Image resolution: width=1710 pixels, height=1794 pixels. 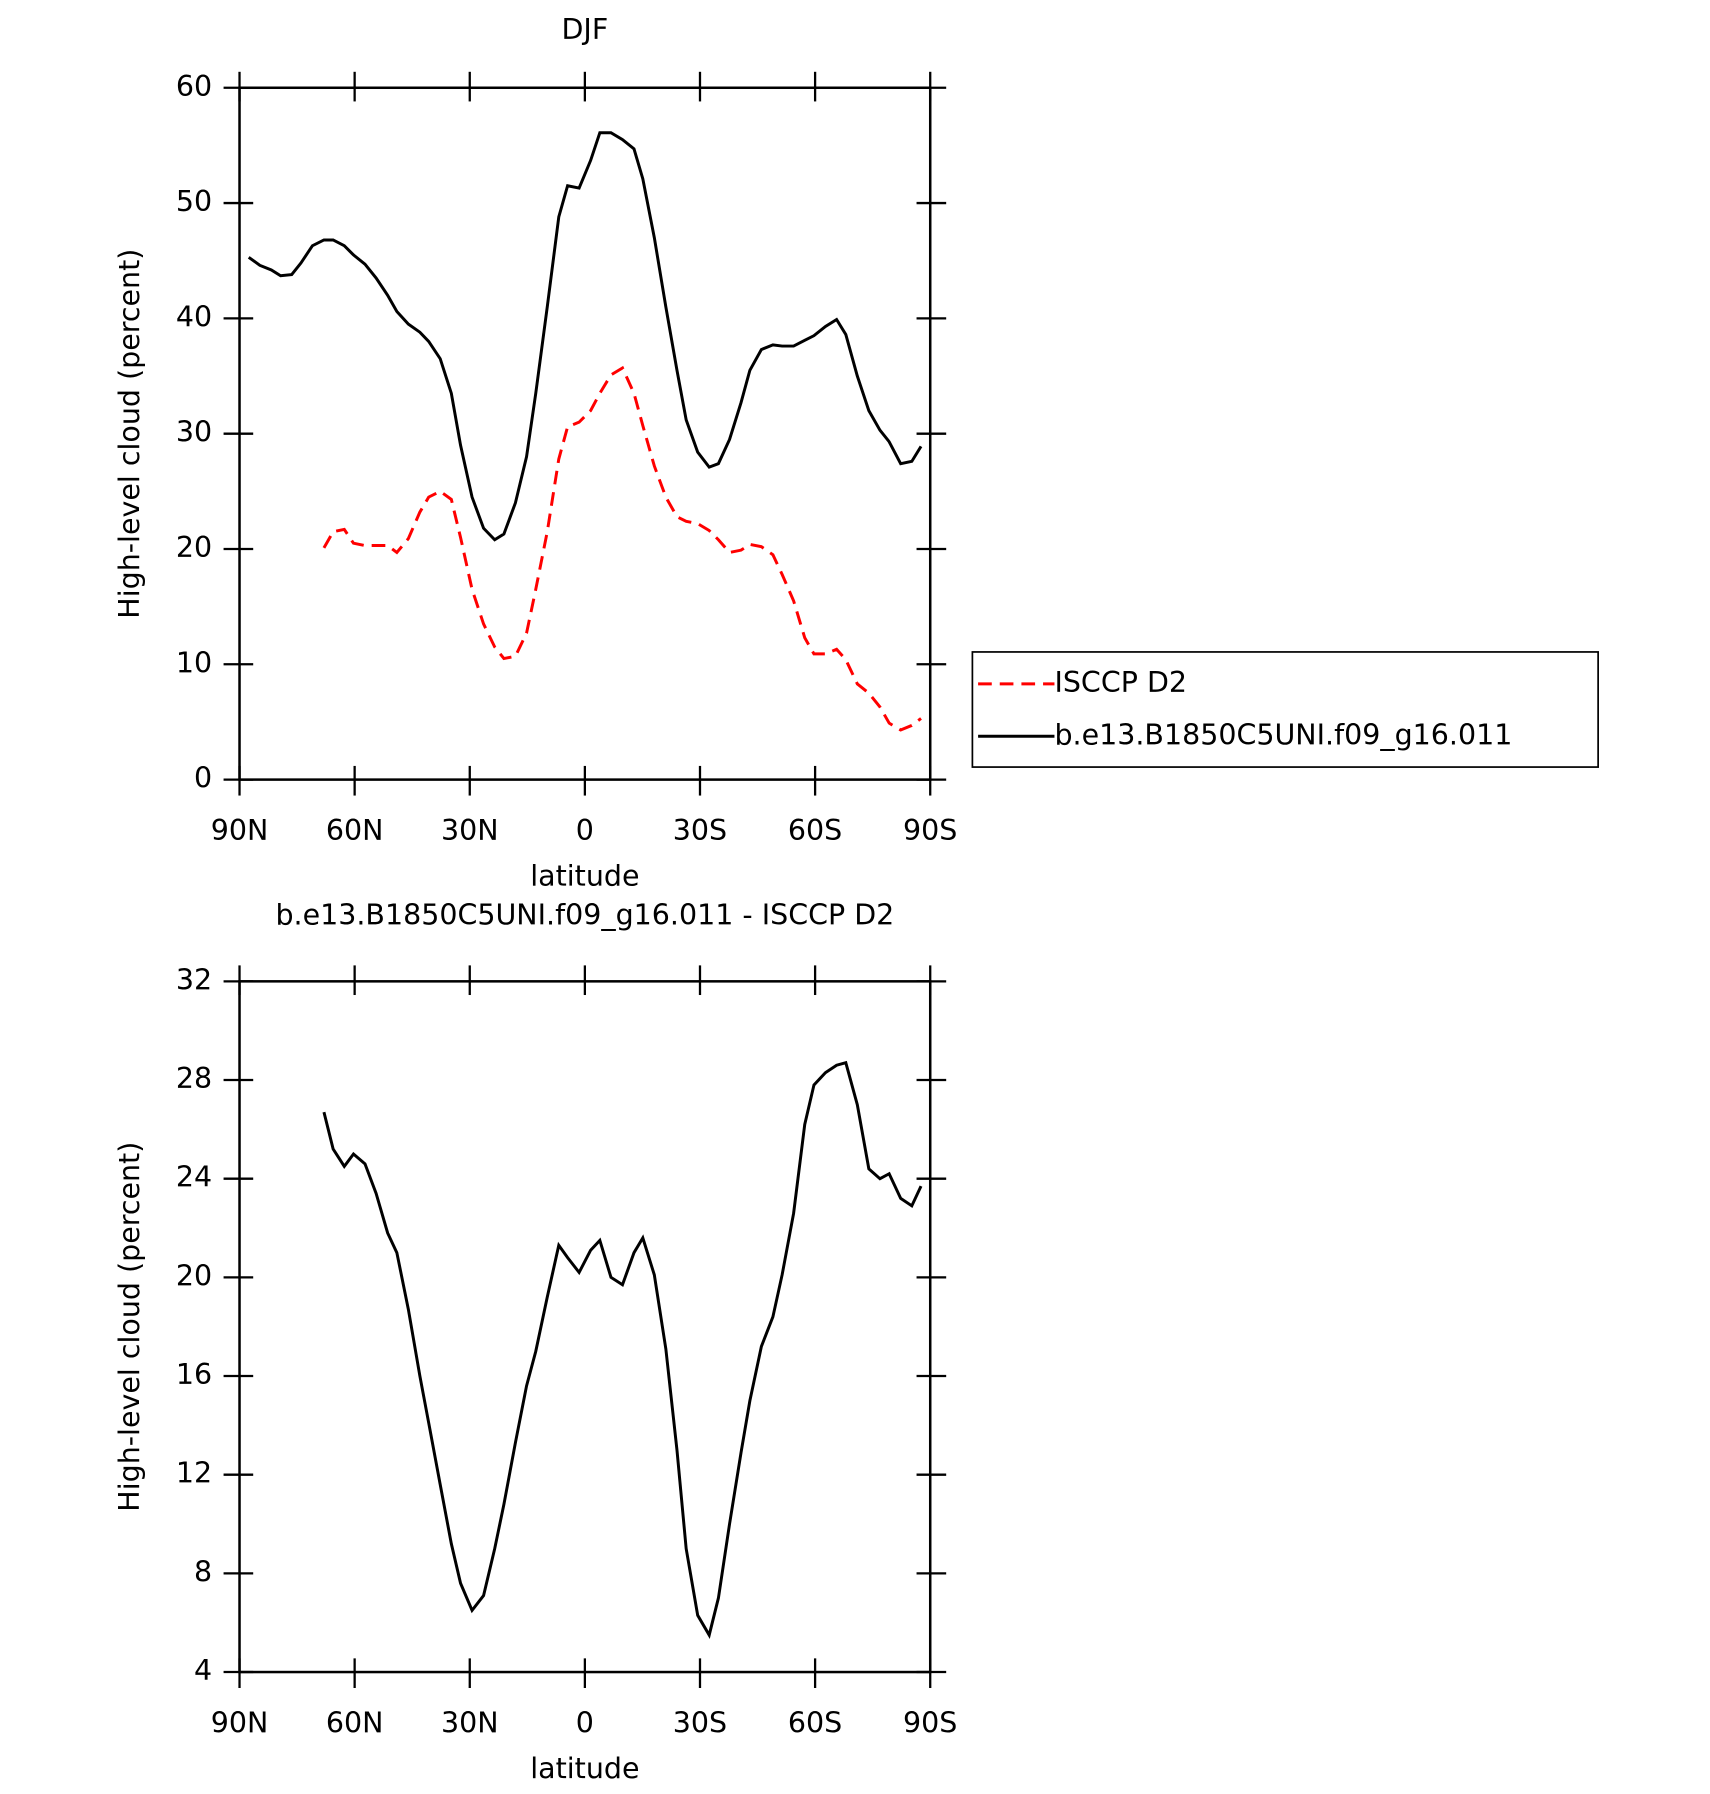 What do you see at coordinates (194, 316) in the screenshot?
I see `y-tick-label: 40` at bounding box center [194, 316].